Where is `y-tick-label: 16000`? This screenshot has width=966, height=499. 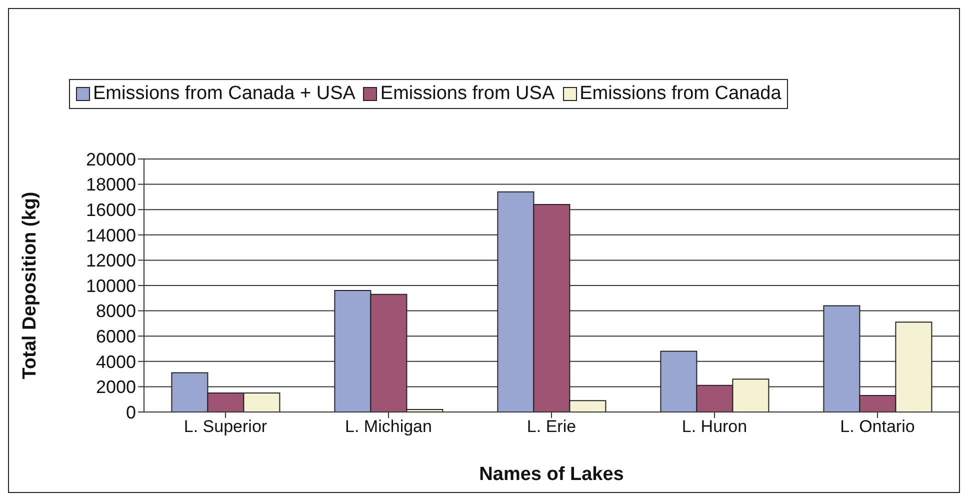
y-tick-label: 16000 is located at coordinates (111, 210).